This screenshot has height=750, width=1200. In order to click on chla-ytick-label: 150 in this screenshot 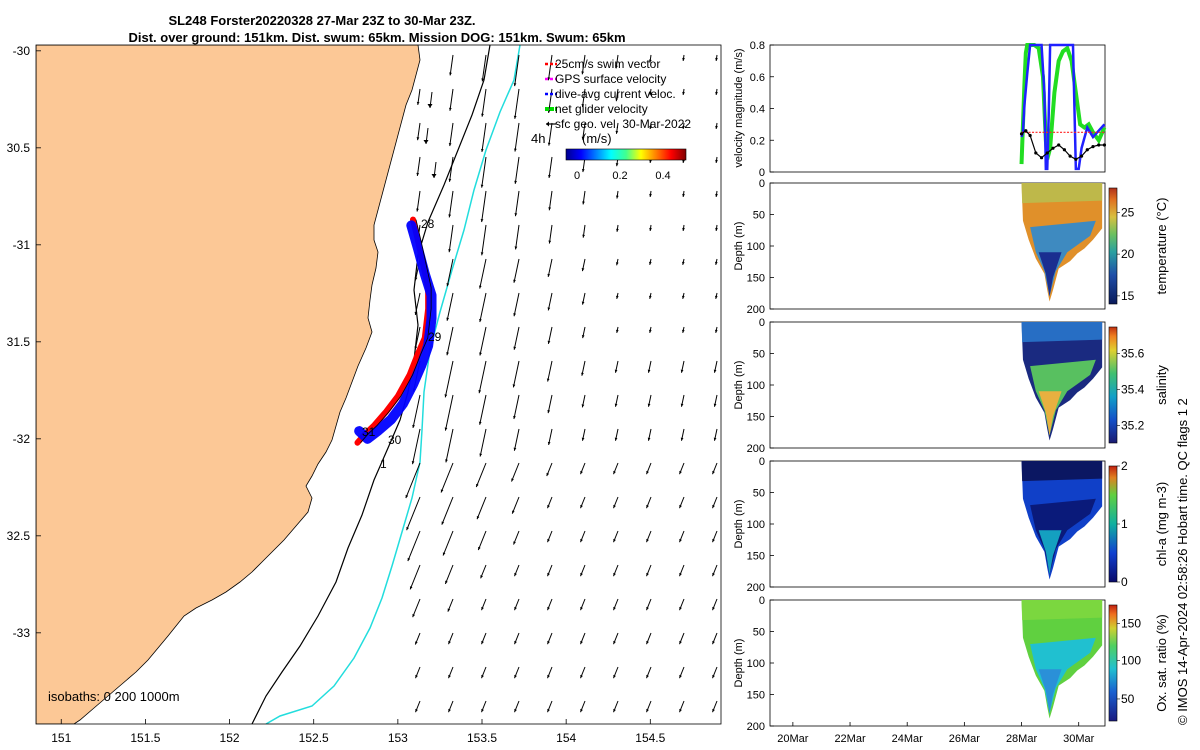, I will do `click(756, 557)`.